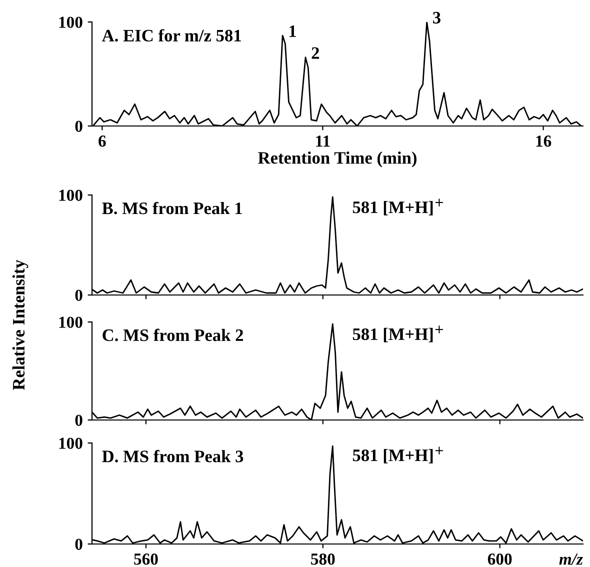 This screenshot has width=590, height=567. What do you see at coordinates (146, 559) in the screenshot?
I see `x-tick-label: 560` at bounding box center [146, 559].